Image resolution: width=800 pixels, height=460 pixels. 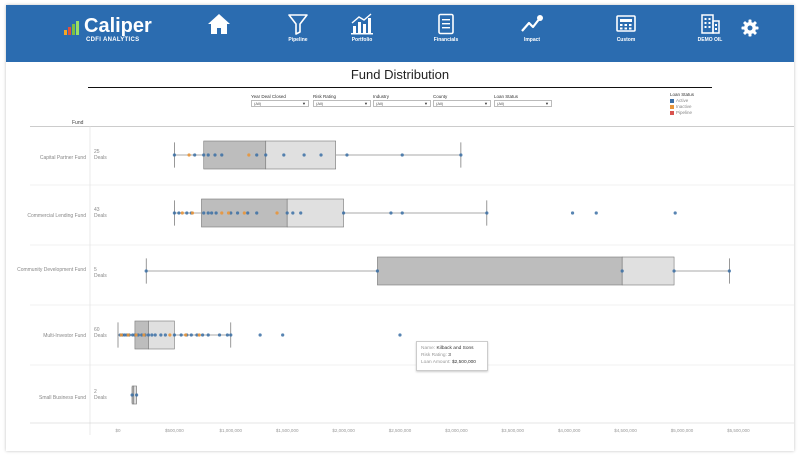 I want to click on nav-org: DEMO OIL, so click(x=710, y=35).